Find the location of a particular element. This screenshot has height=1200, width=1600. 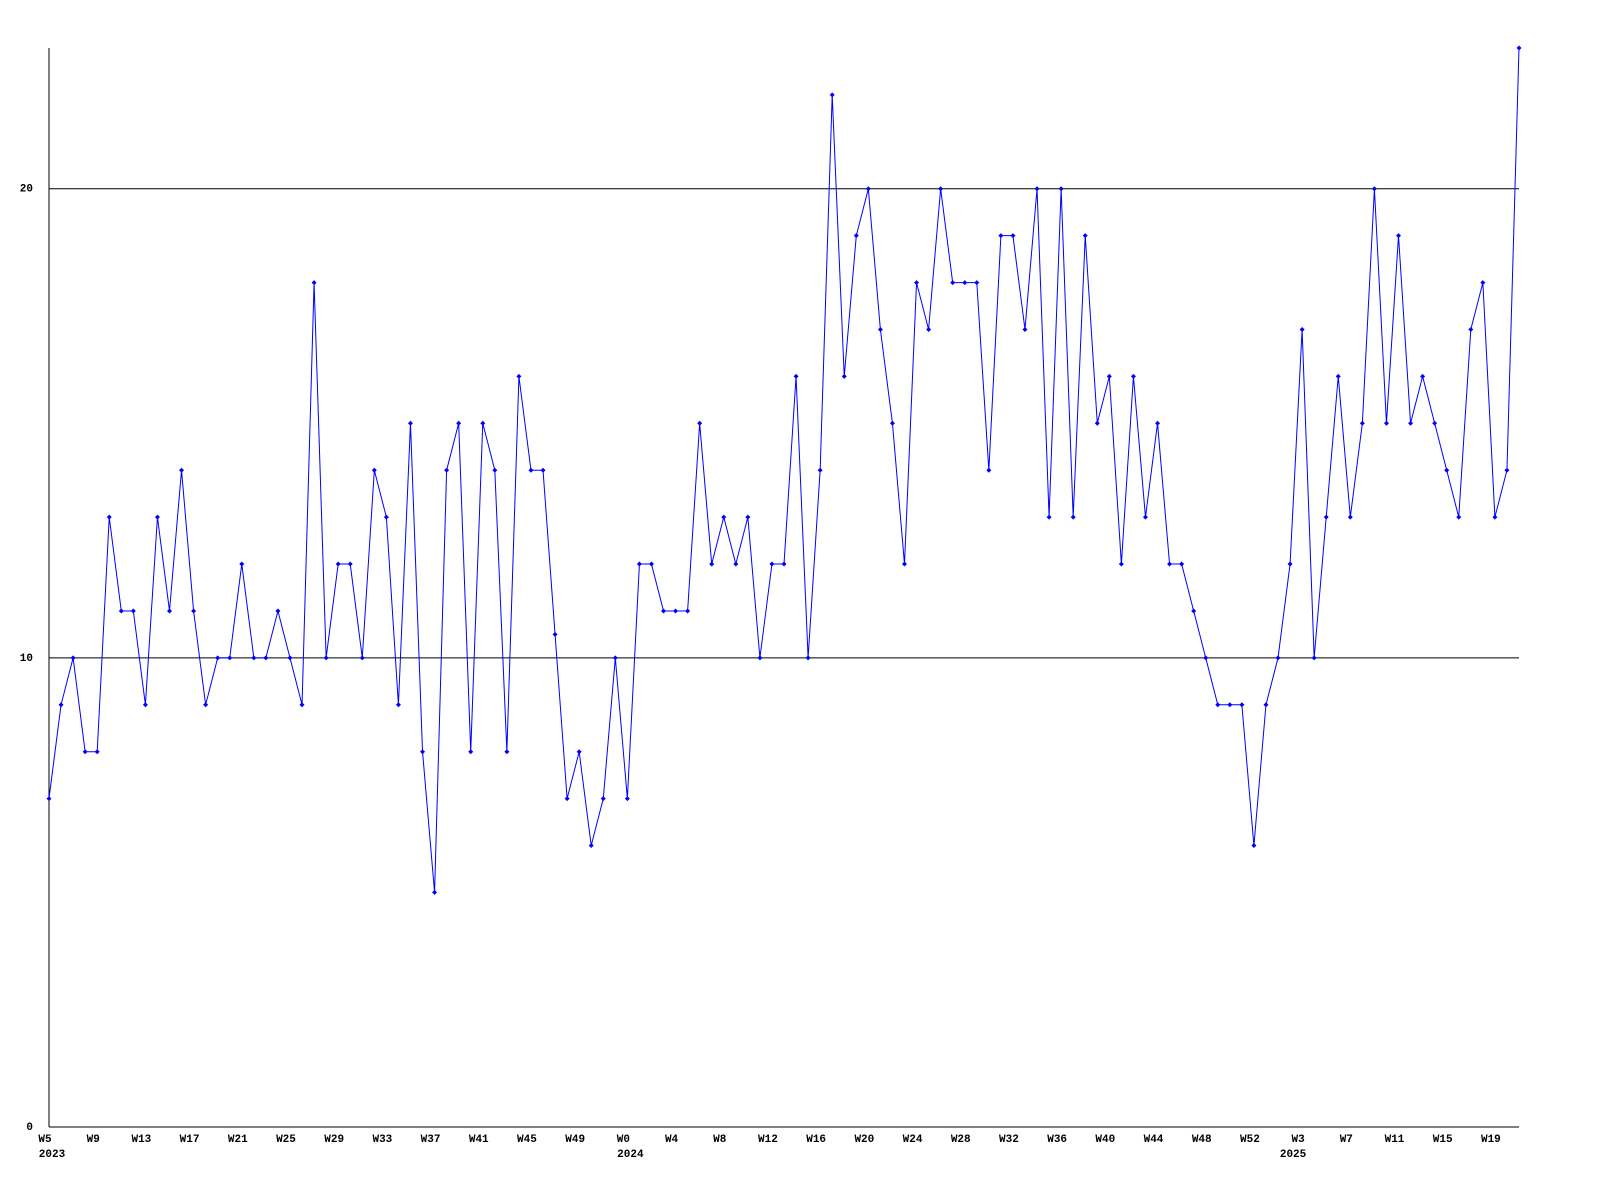

x-tick-label: W40 is located at coordinates (1105, 1140).